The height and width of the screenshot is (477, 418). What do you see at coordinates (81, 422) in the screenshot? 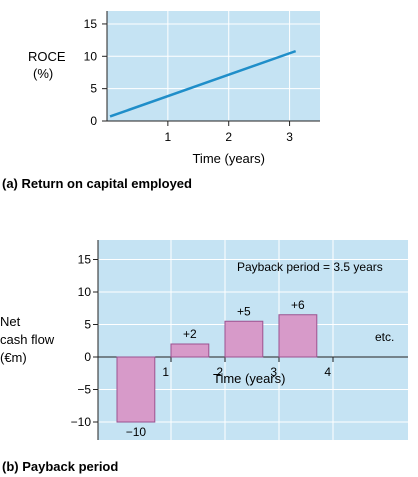
I see `y-tick-label-b: −10` at bounding box center [81, 422].